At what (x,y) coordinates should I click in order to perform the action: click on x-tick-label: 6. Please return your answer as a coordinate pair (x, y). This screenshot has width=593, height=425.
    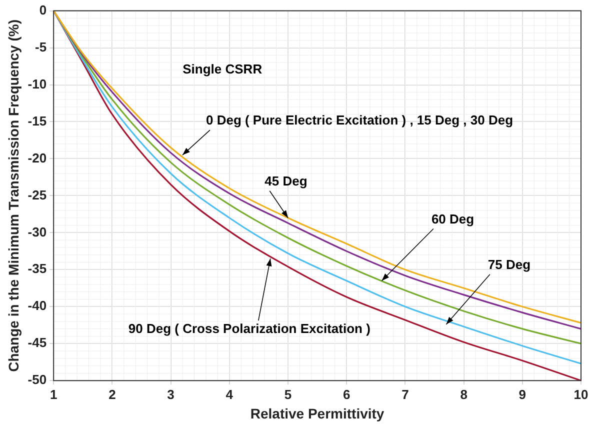
    Looking at the image, I should click on (346, 394).